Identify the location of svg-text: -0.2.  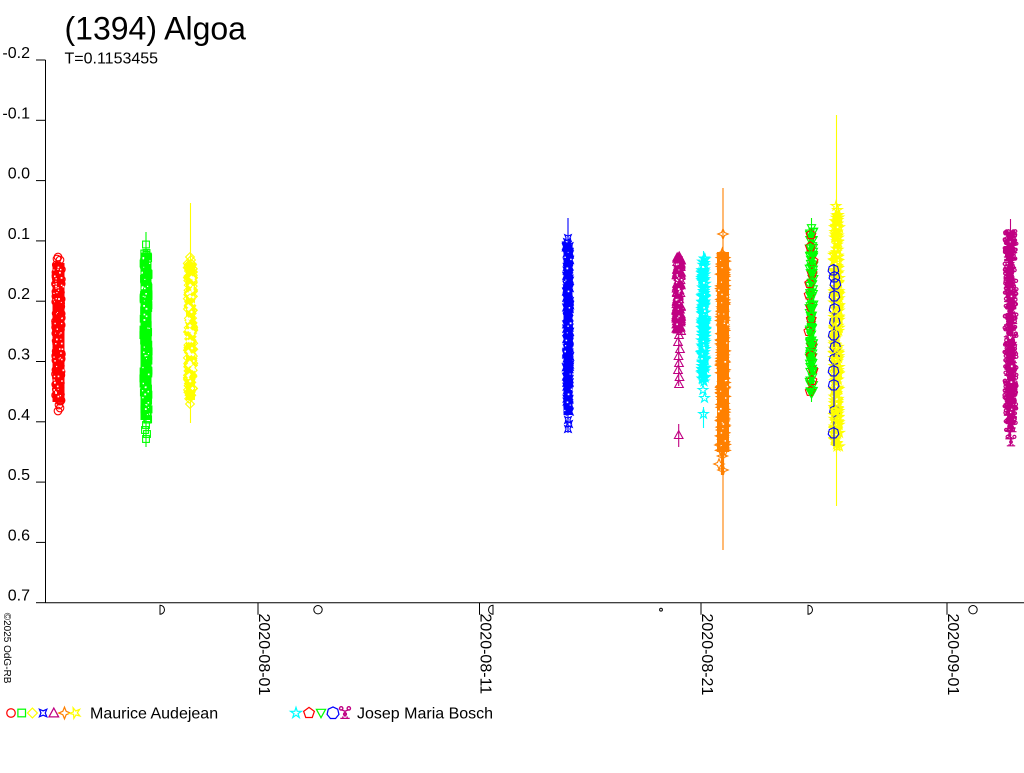
(16, 53).